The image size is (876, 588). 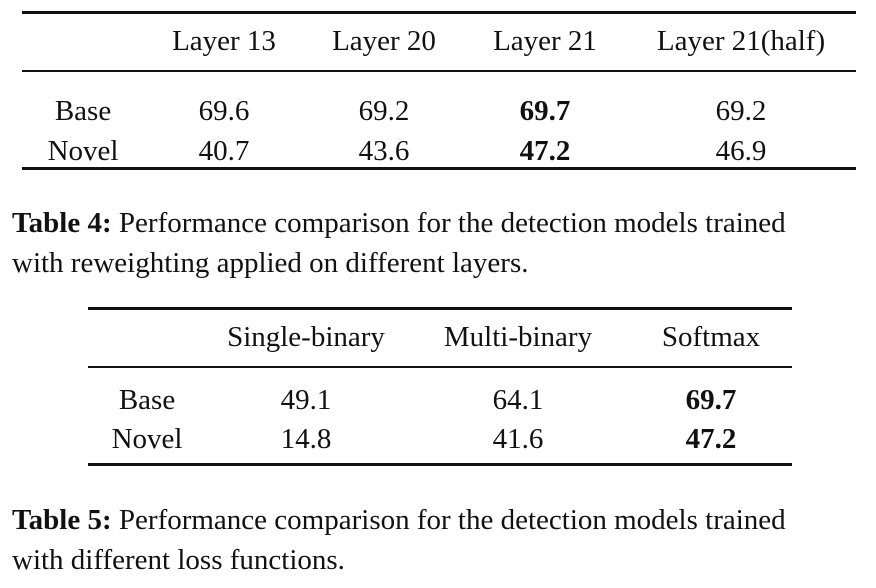 I want to click on table5-header-cell: Softmax, so click(x=711, y=336).